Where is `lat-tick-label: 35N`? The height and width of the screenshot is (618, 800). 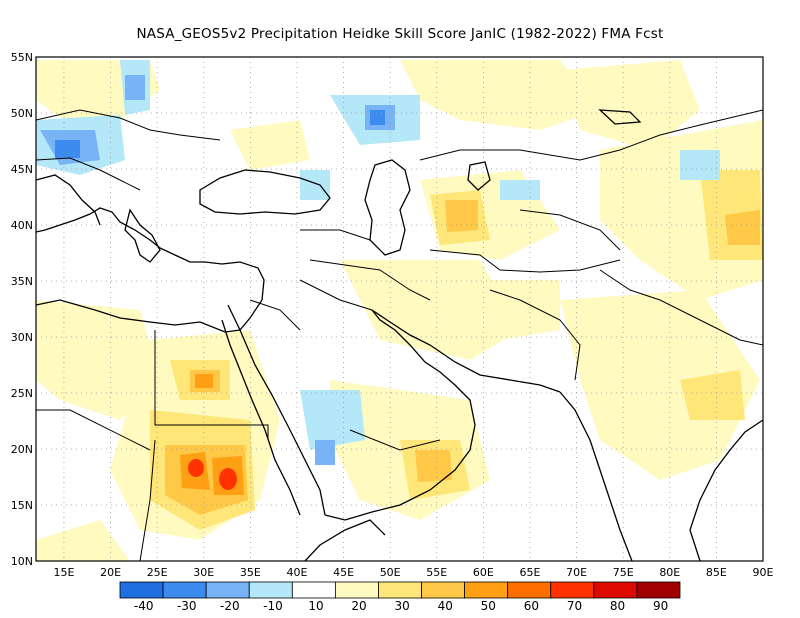
lat-tick-label: 35N is located at coordinates (22, 281).